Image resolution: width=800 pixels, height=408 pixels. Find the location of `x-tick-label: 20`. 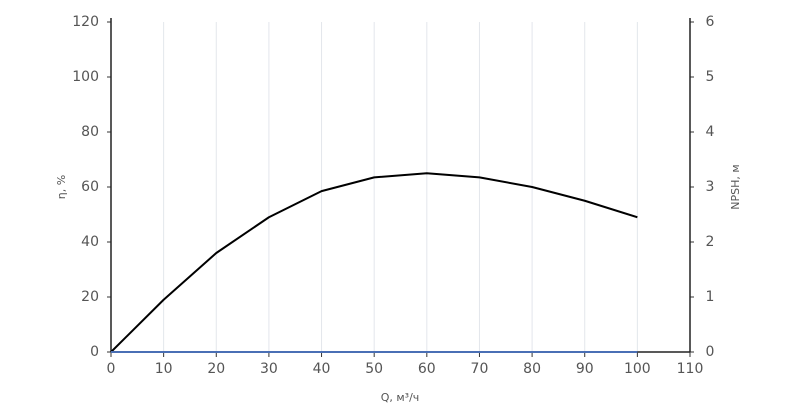

x-tick-label: 20 is located at coordinates (216, 369).